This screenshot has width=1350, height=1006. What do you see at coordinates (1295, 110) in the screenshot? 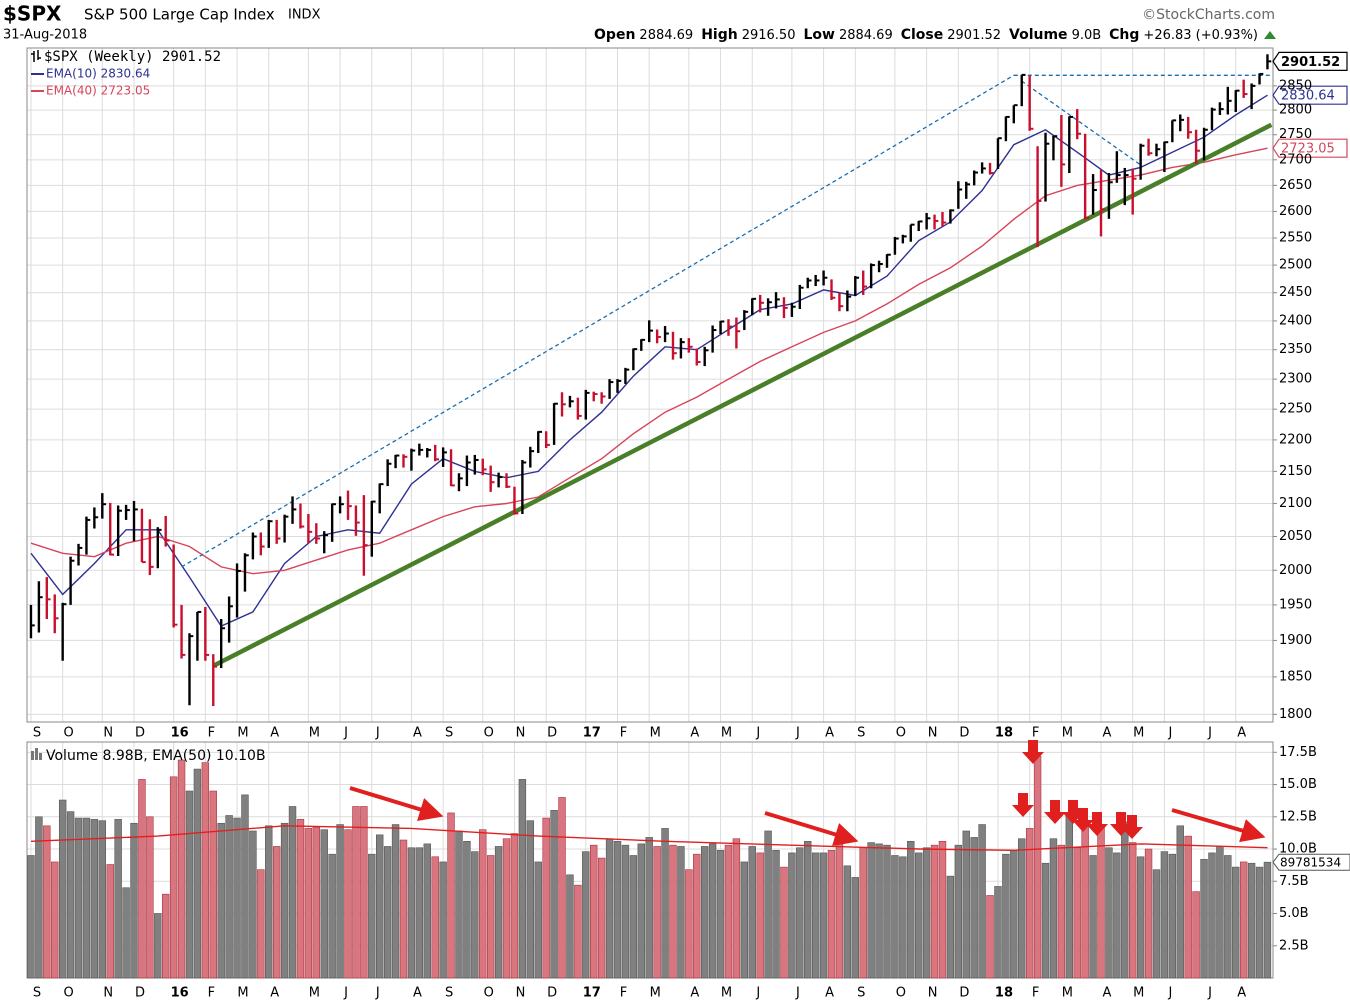
I see `y-tick-label: 2800` at bounding box center [1295, 110].